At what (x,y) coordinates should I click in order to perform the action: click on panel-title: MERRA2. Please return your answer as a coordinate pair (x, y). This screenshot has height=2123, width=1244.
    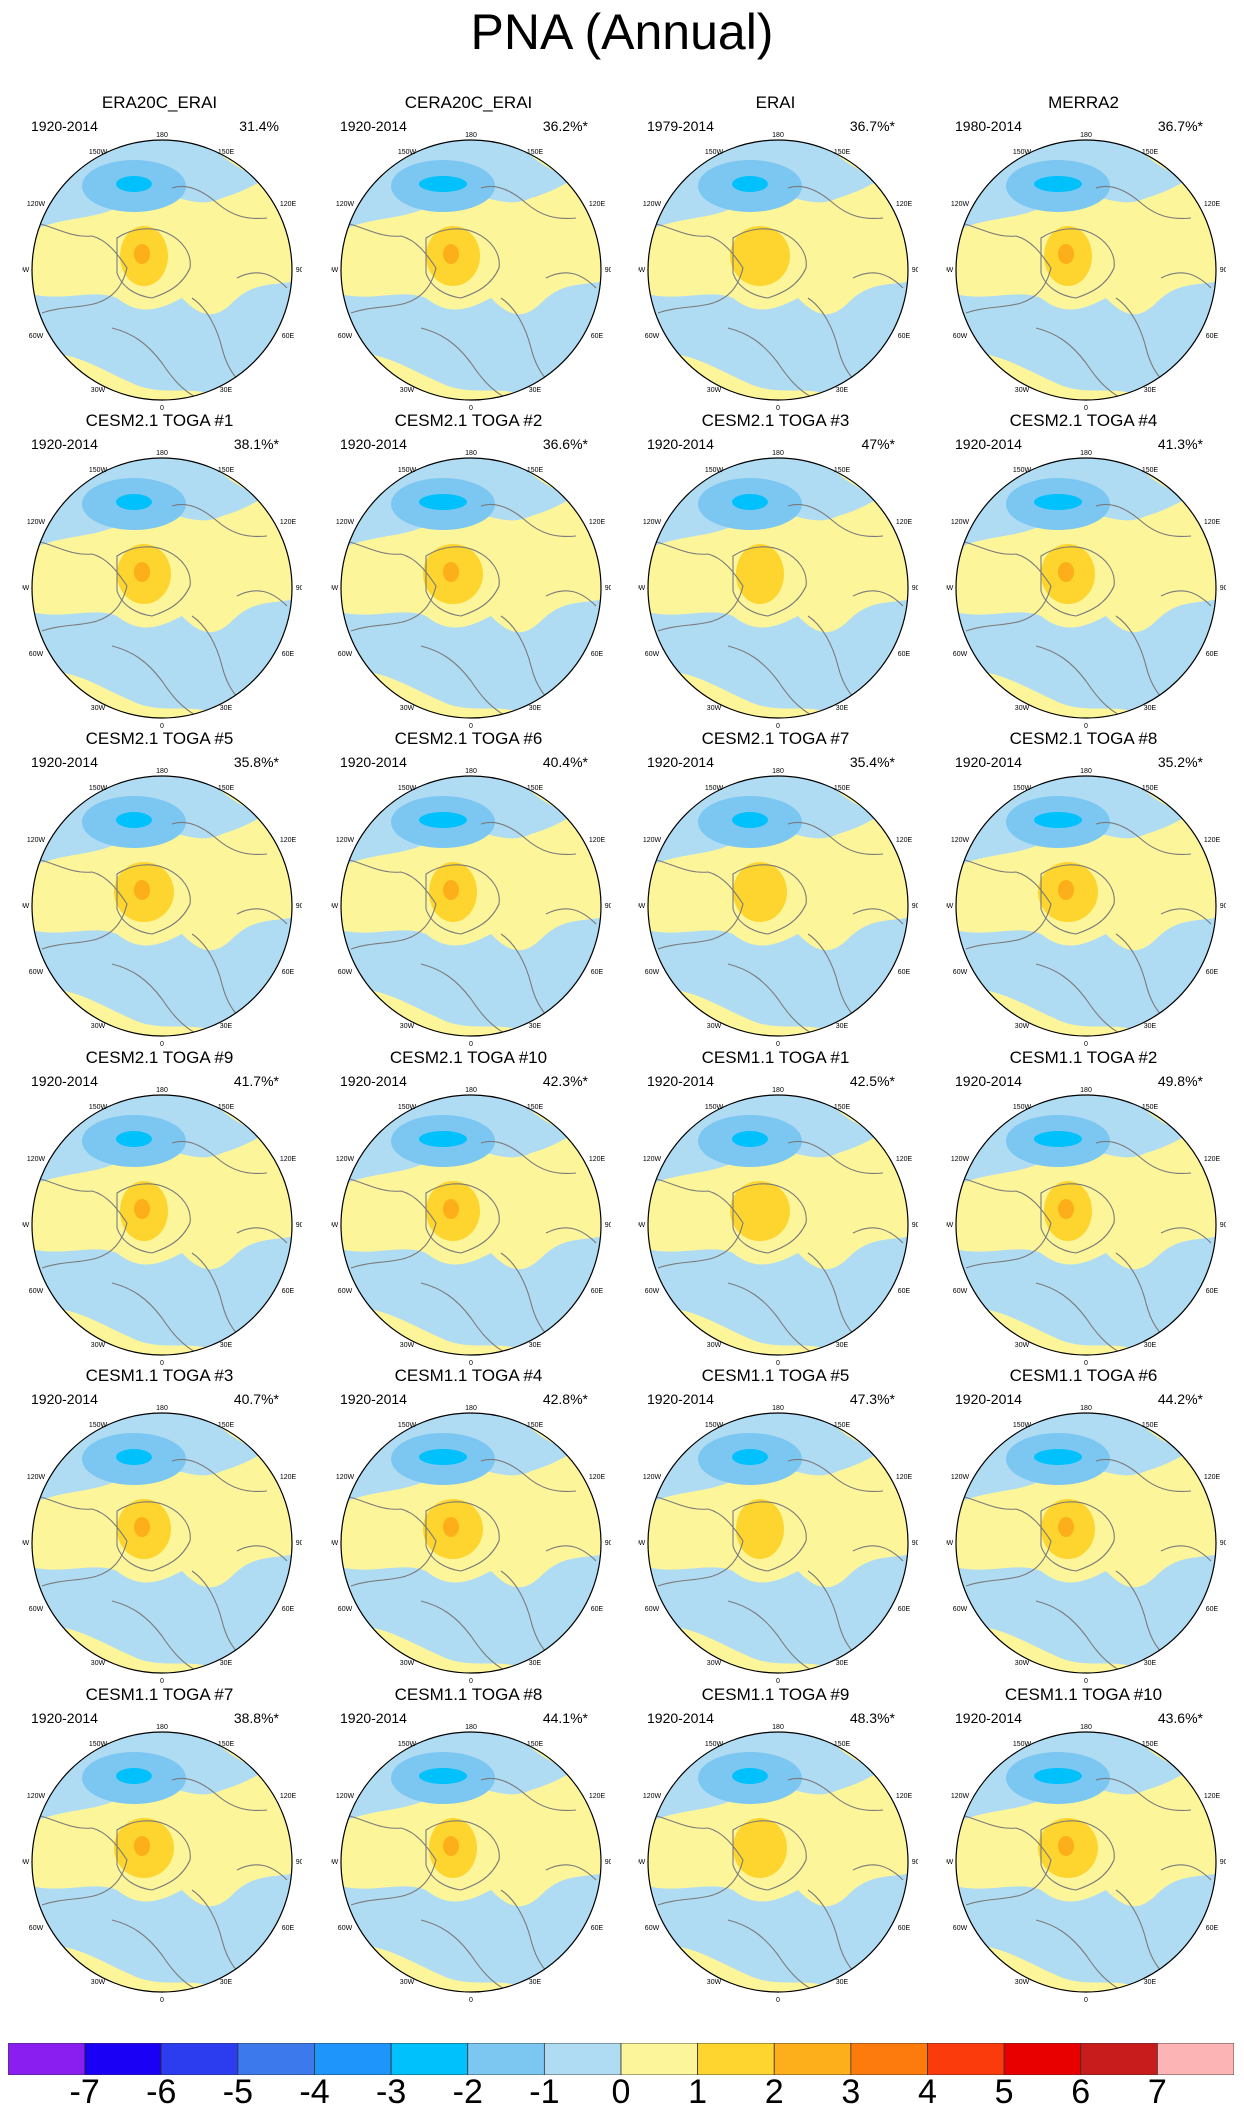
    Looking at the image, I should click on (1083, 102).